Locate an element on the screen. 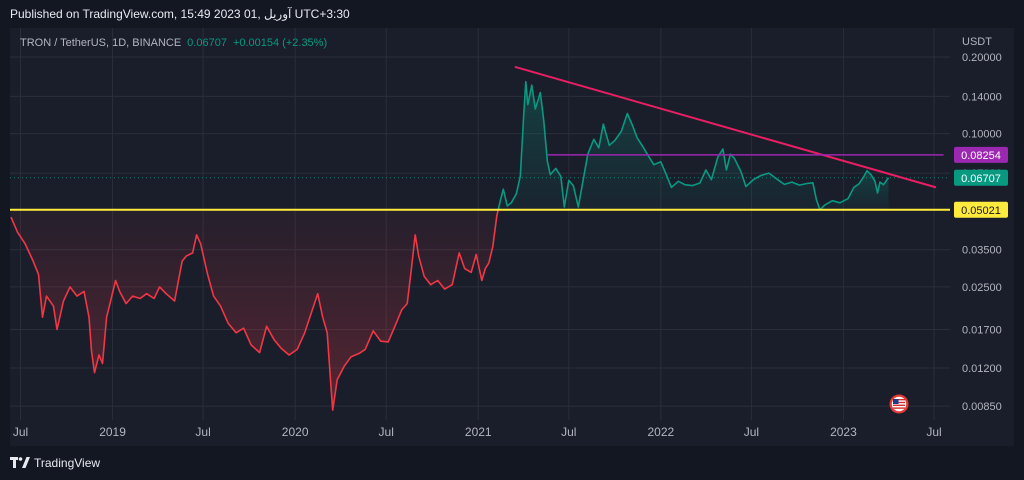  x-tick-label: 2019 is located at coordinates (112, 432).